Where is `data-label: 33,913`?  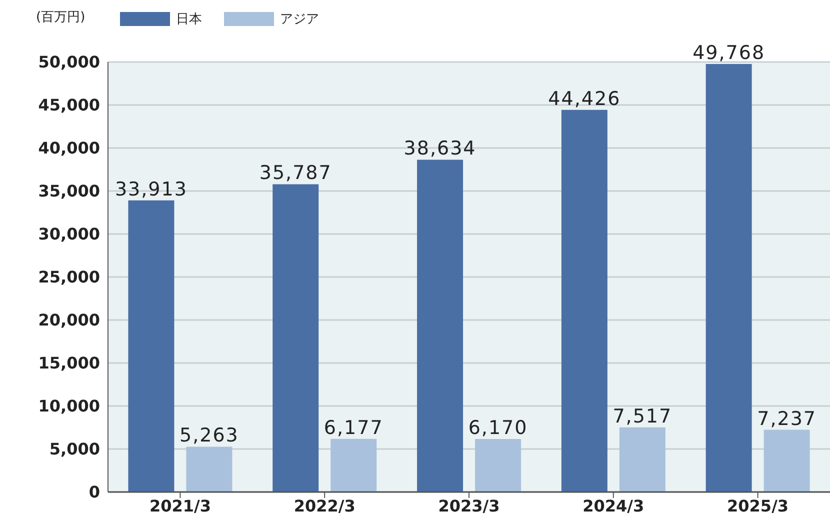
data-label: 33,913 is located at coordinates (151, 189).